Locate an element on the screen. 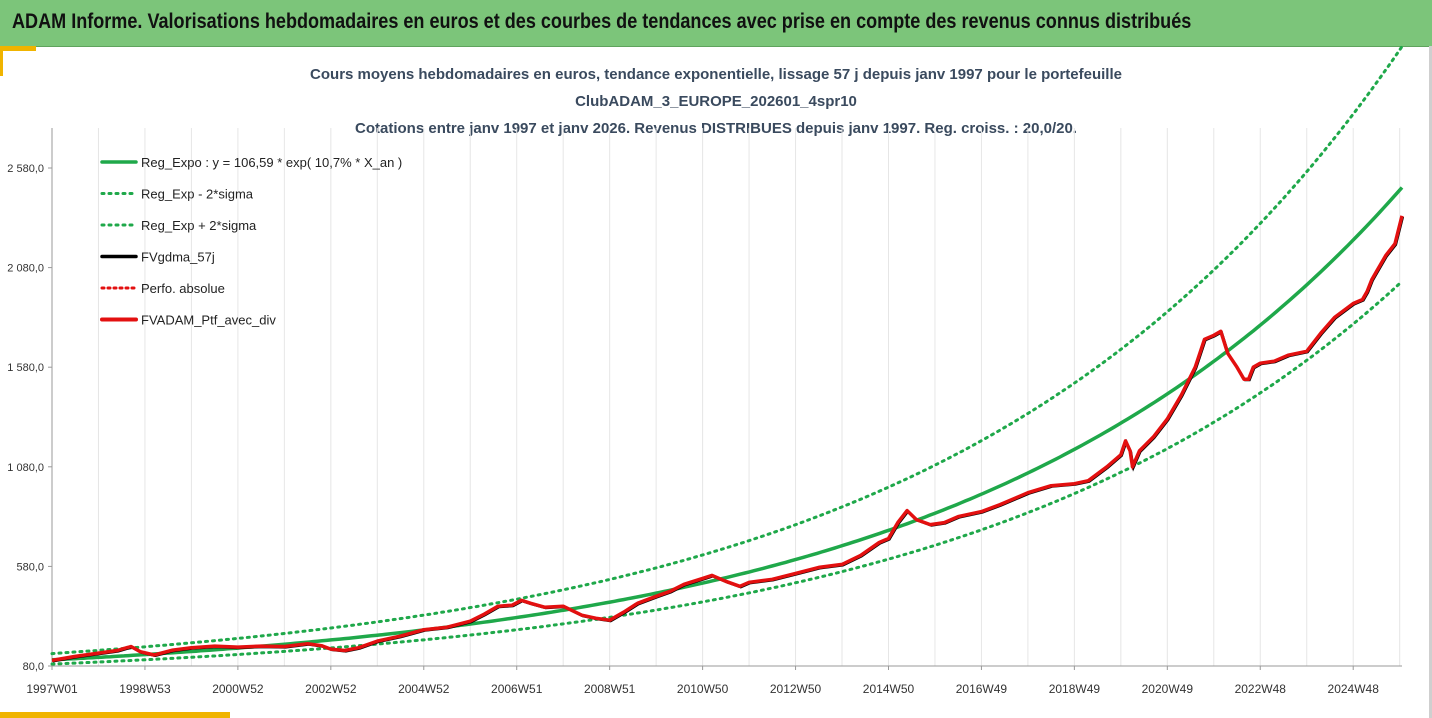 The width and height of the screenshot is (1432, 718). y-tick-label: 1 580,0 is located at coordinates (25, 368).